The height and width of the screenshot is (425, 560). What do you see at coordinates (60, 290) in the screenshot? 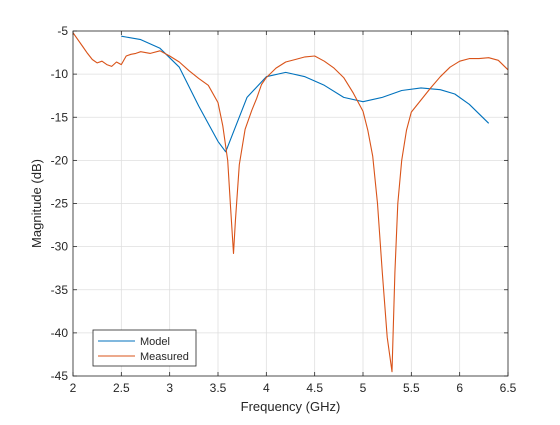
I see `y-tick-label: -35` at bounding box center [60, 290].